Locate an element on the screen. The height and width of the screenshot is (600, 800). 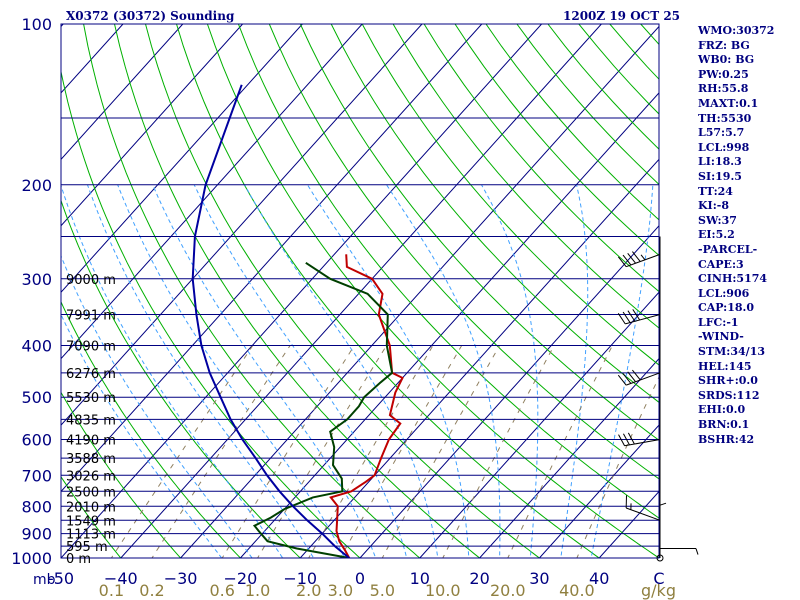
height-label: 0 m is located at coordinates (78, 559).